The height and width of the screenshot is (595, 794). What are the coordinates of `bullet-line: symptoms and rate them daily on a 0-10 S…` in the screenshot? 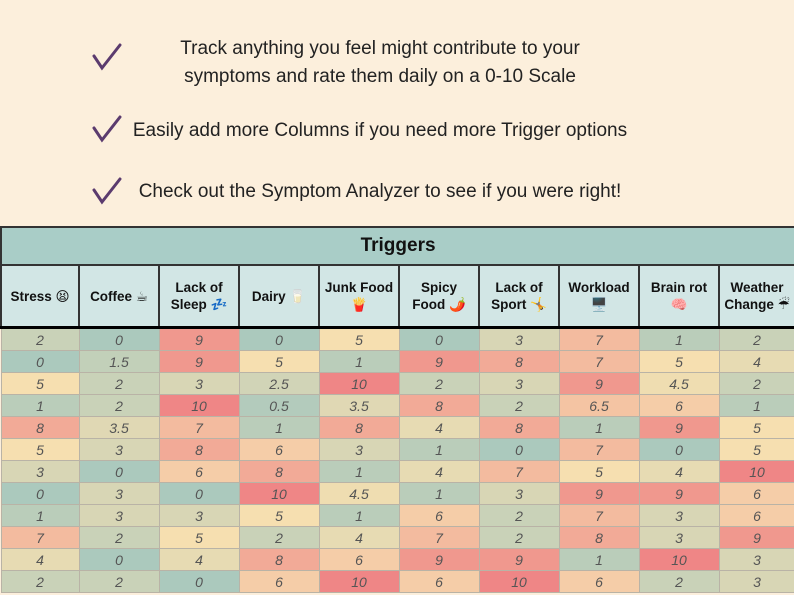 It's located at (380, 76).